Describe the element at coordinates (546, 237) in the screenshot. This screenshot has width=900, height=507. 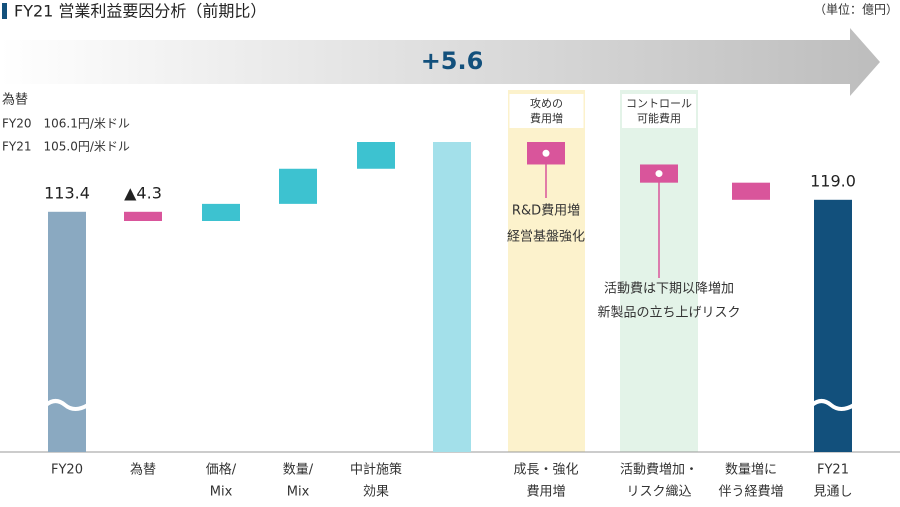
I see `callout-text: 経営基盤強化` at that location.